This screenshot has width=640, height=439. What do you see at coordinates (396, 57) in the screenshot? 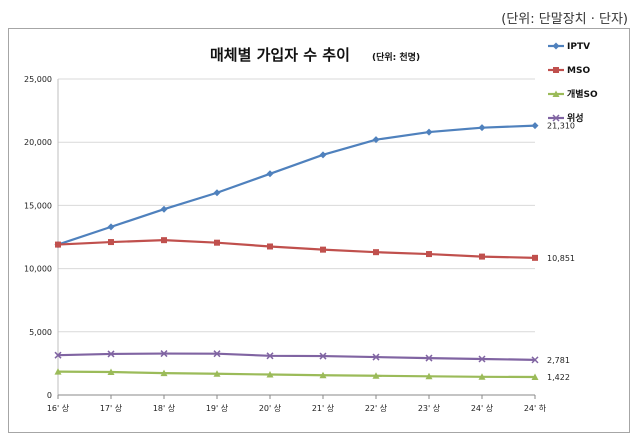
I see `chart-title-unit: (단위: 천명)` at bounding box center [396, 57].